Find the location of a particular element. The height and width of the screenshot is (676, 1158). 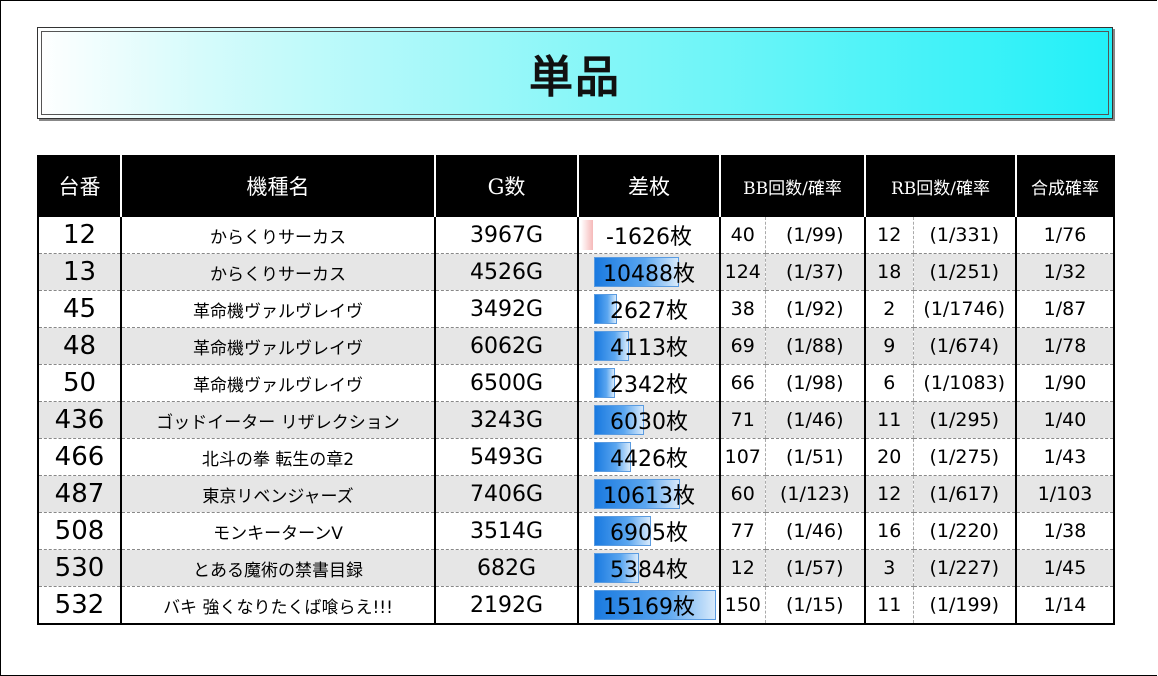

game-count: 2192G is located at coordinates (506, 605).